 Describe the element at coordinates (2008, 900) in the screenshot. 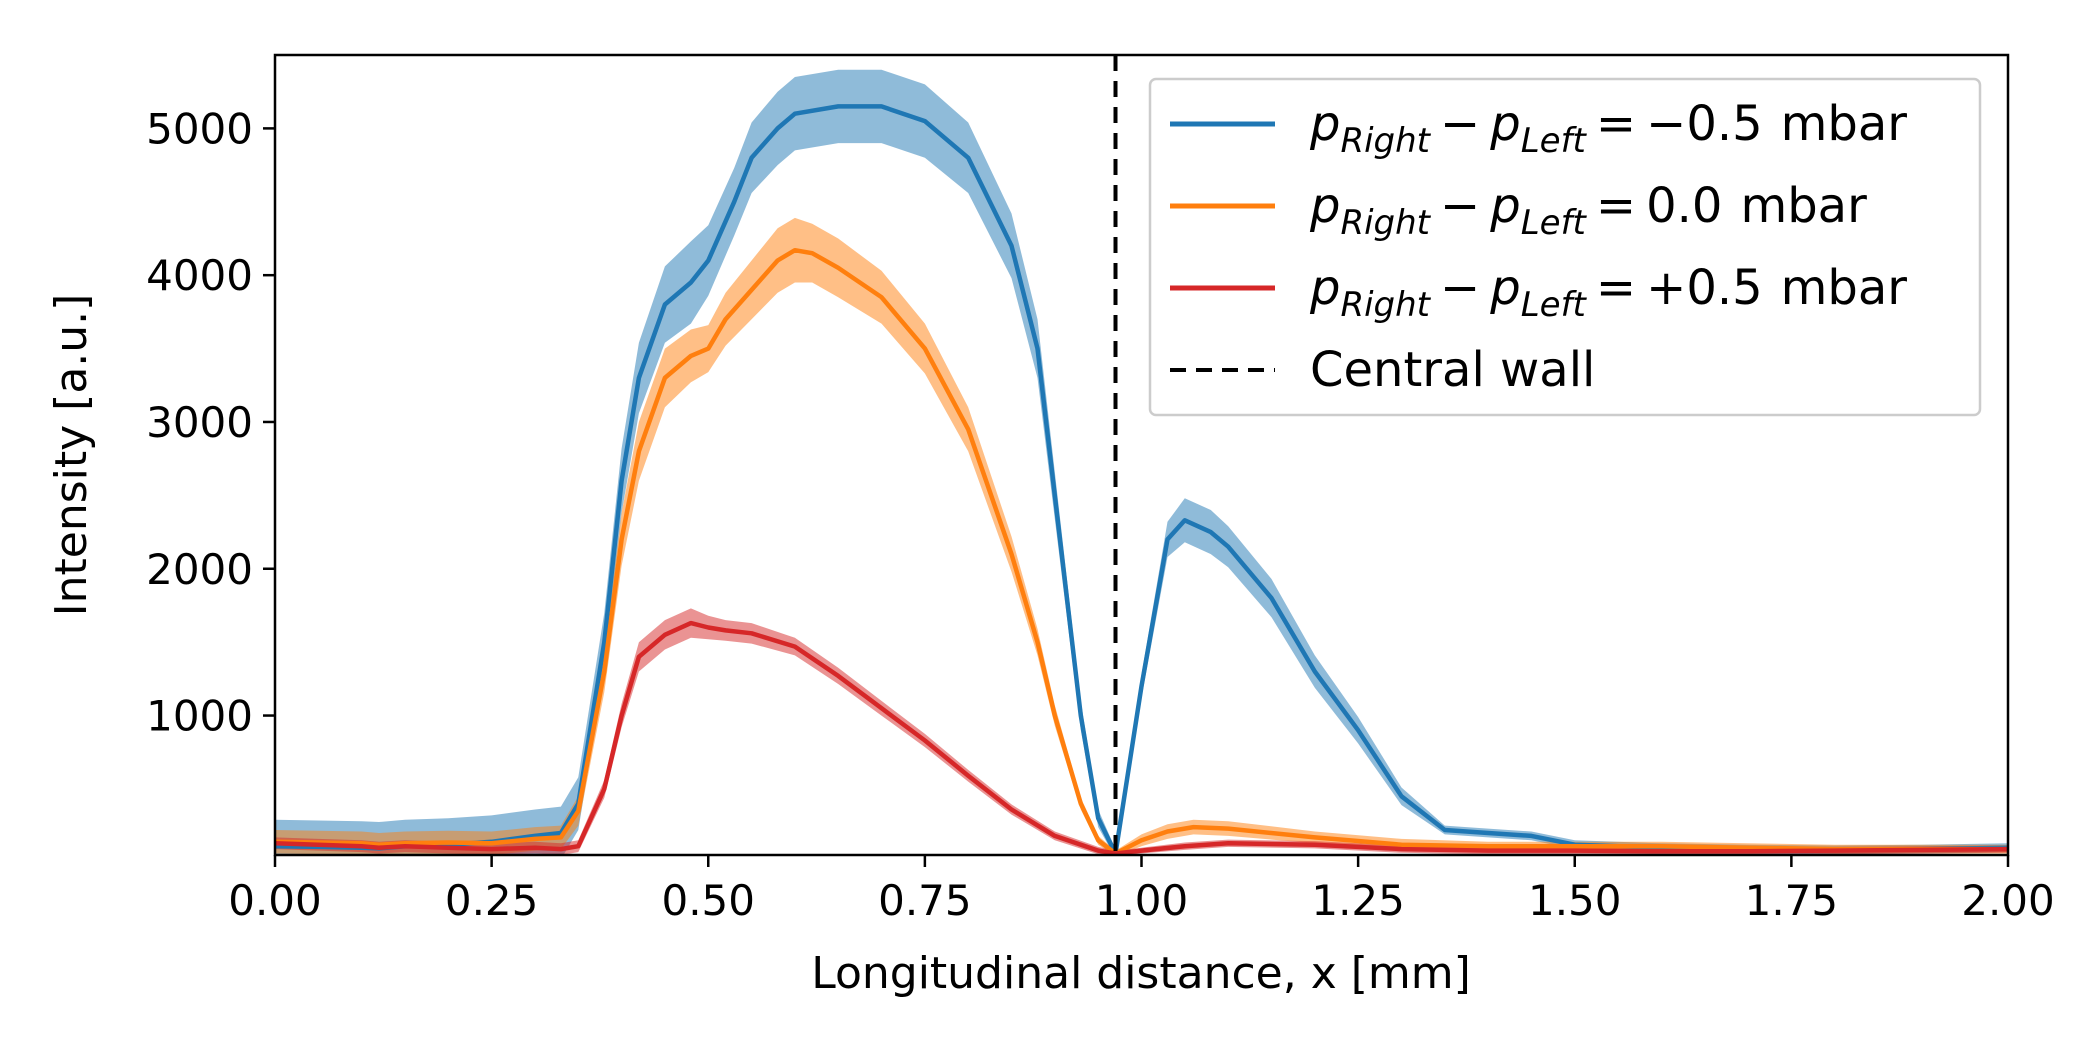

I see `x-tick-label: 2.00` at that location.